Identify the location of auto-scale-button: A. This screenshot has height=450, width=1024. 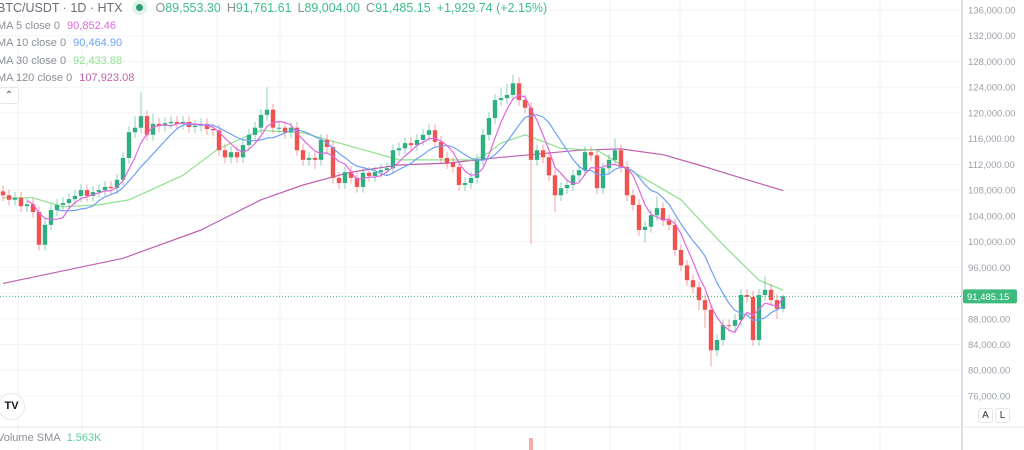
(985, 415).